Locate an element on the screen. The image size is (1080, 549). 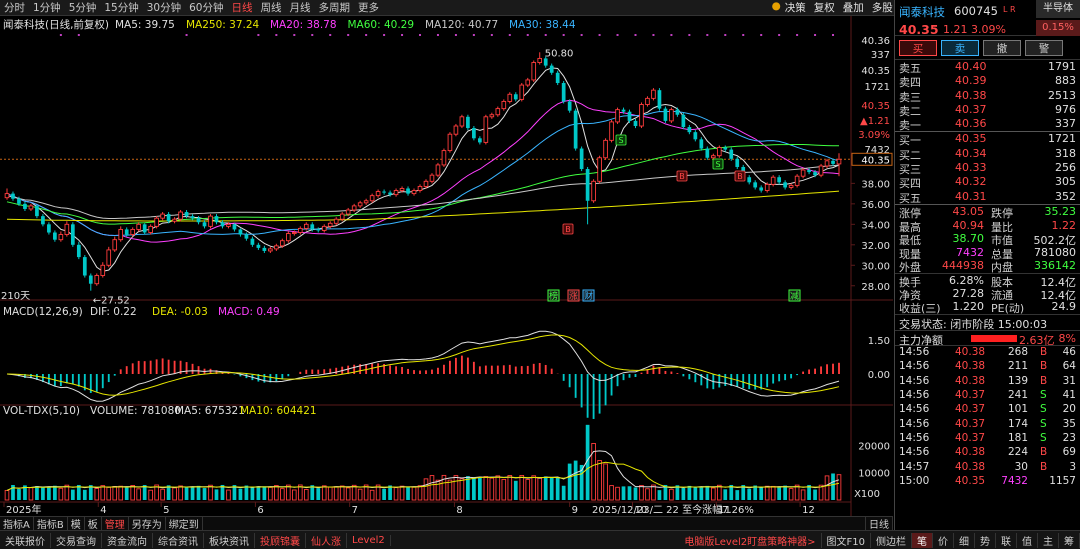
cancel-order-button: 撤 is located at coordinates (1002, 48).